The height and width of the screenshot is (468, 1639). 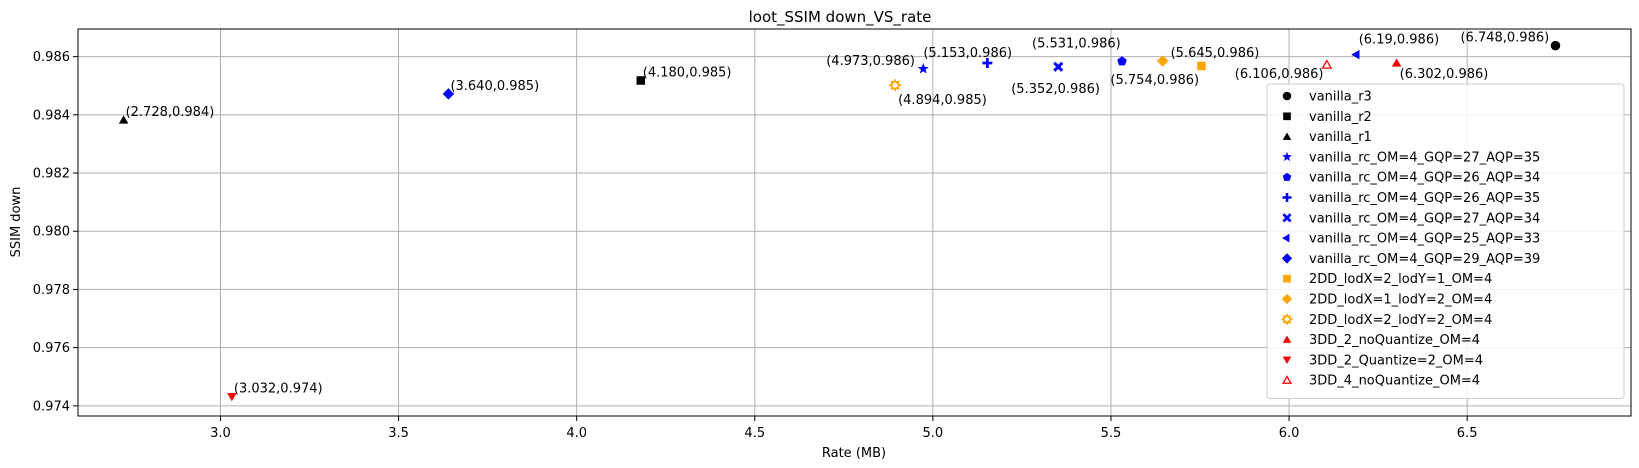 I want to click on legend-entry: 2DD_lodX=2_lodY=2_OM=4, so click(x=1386, y=320).